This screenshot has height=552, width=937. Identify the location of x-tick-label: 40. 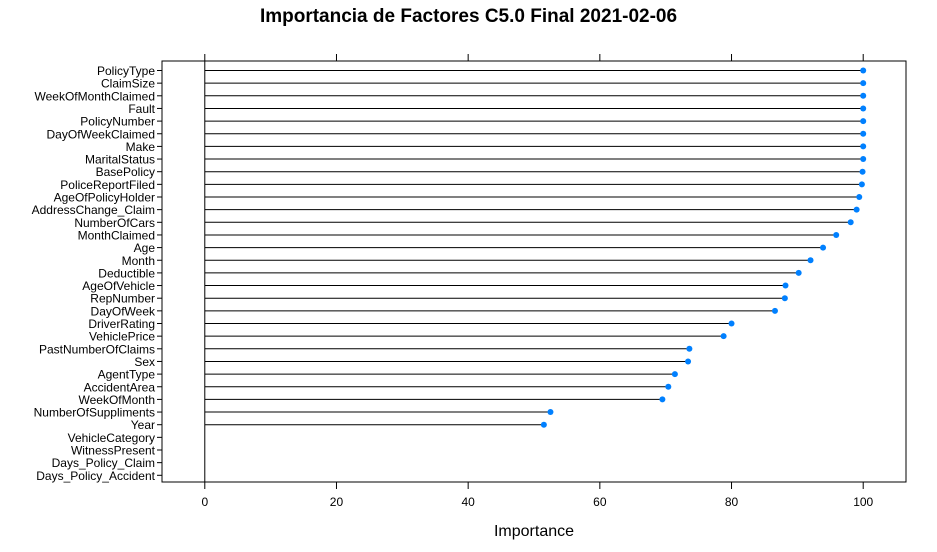
(468, 502).